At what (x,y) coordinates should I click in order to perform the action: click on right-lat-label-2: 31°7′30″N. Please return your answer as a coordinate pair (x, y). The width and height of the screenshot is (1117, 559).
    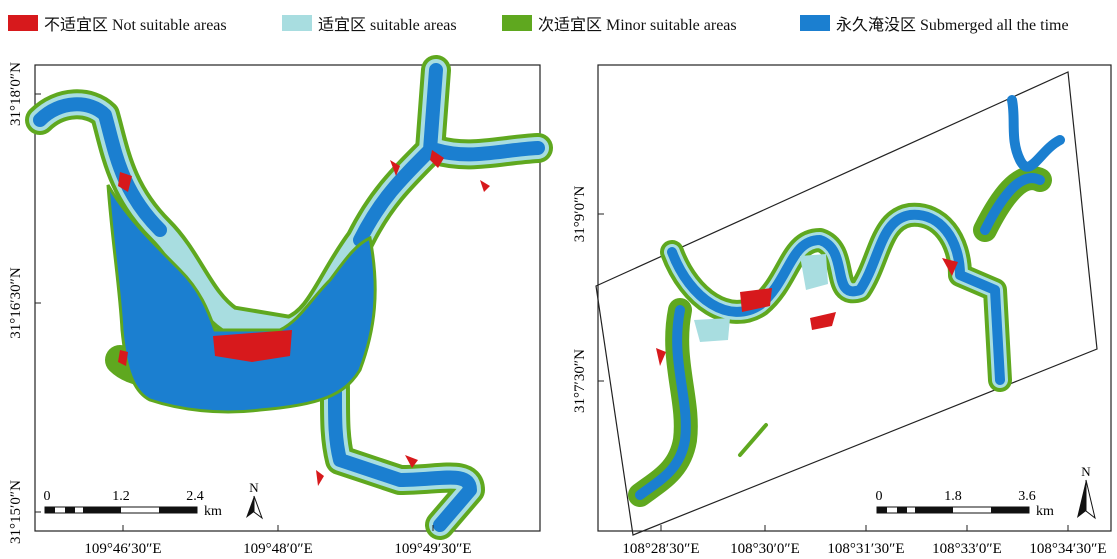
    Looking at the image, I should click on (580, 381).